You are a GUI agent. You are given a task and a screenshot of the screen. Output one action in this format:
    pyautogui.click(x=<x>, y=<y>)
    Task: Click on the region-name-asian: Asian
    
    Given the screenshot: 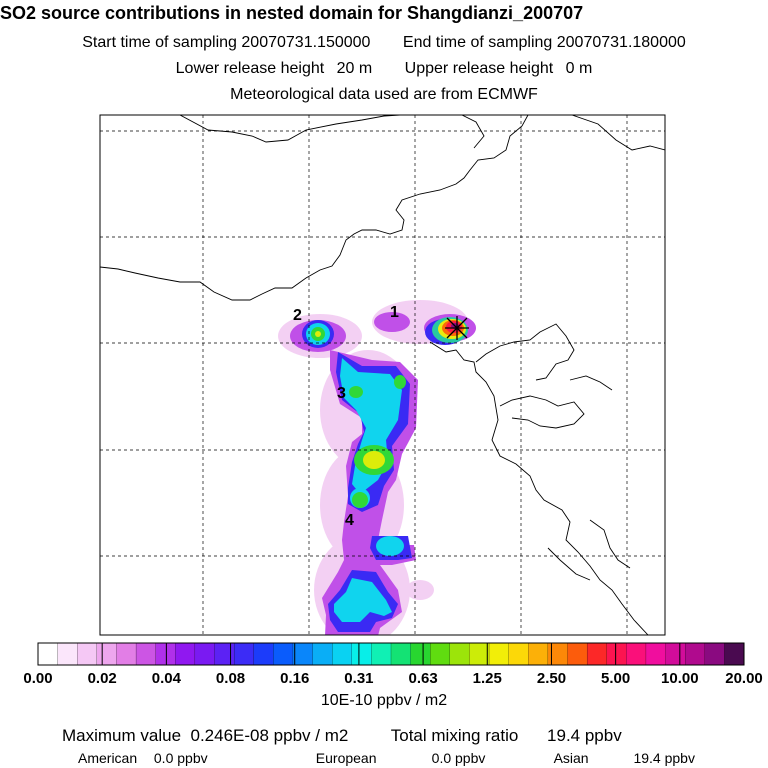 What is the action you would take?
    pyautogui.click(x=571, y=758)
    